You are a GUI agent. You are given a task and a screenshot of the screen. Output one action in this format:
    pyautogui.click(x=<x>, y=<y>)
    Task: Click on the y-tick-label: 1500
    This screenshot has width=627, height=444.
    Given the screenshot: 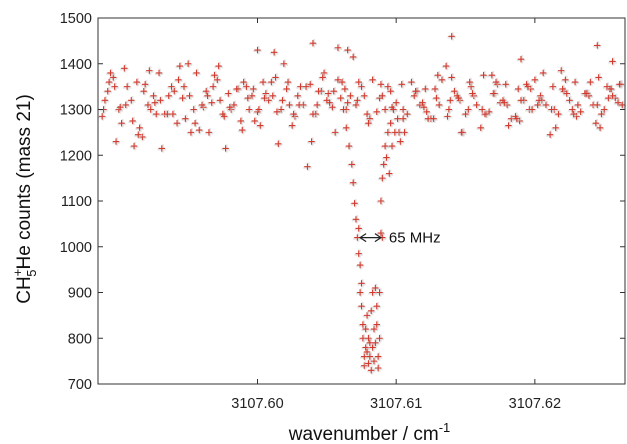 What is the action you would take?
    pyautogui.click(x=76, y=19)
    